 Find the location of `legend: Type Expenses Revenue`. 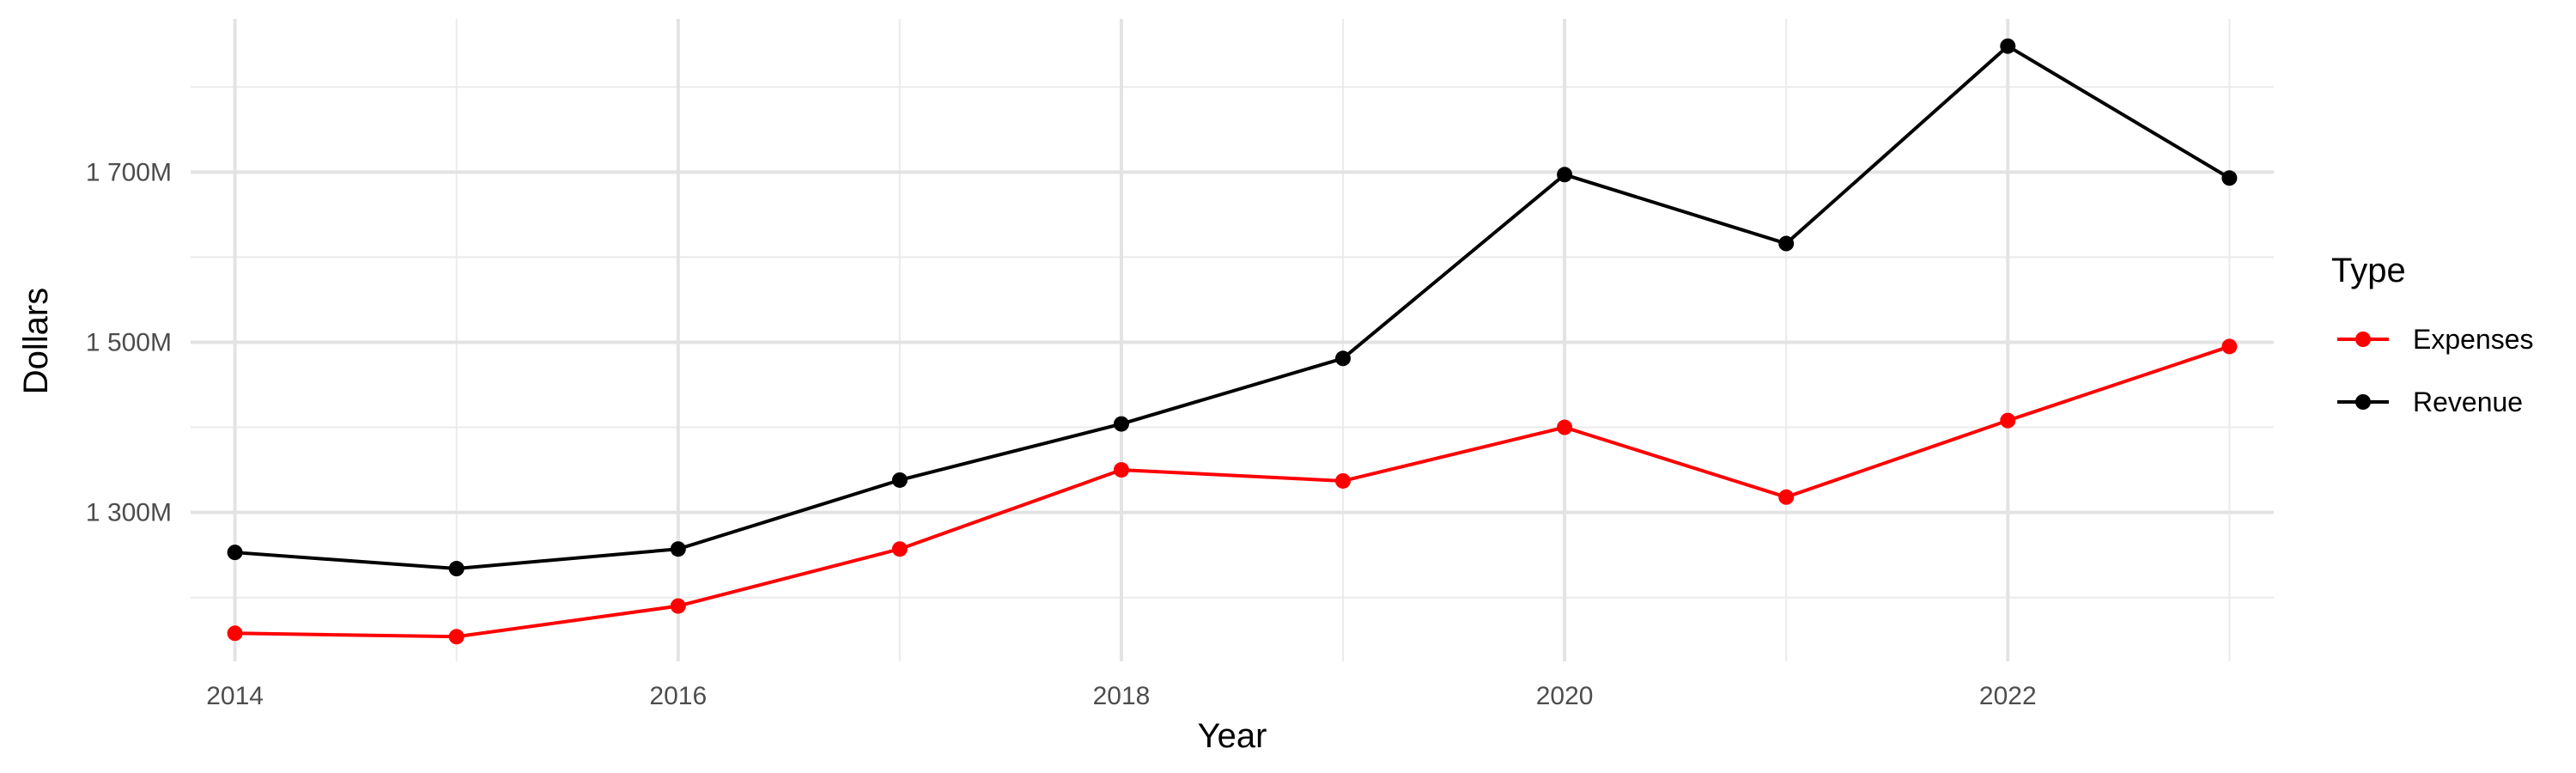

legend: Type Expenses Revenue is located at coordinates (2433, 334).